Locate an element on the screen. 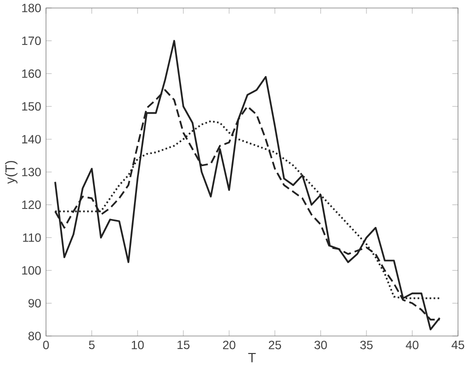 The image size is (474, 372). x-tick-label: 5 is located at coordinates (91, 345).